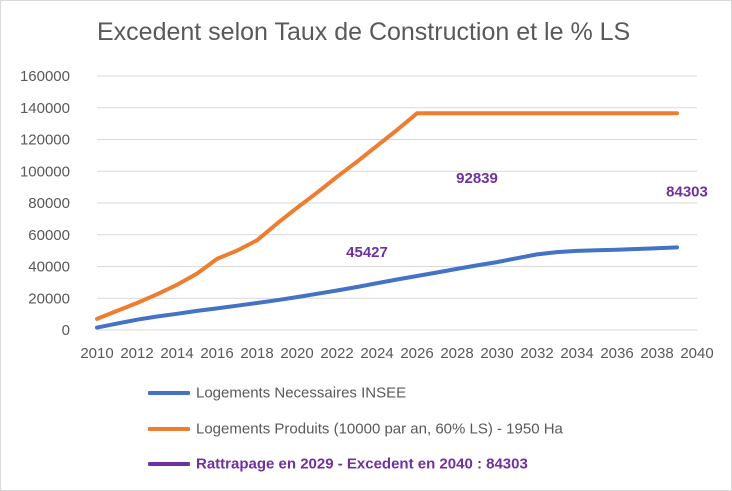 This screenshot has height=491, width=732. I want to click on legend-swatch-insee, so click(169, 393).